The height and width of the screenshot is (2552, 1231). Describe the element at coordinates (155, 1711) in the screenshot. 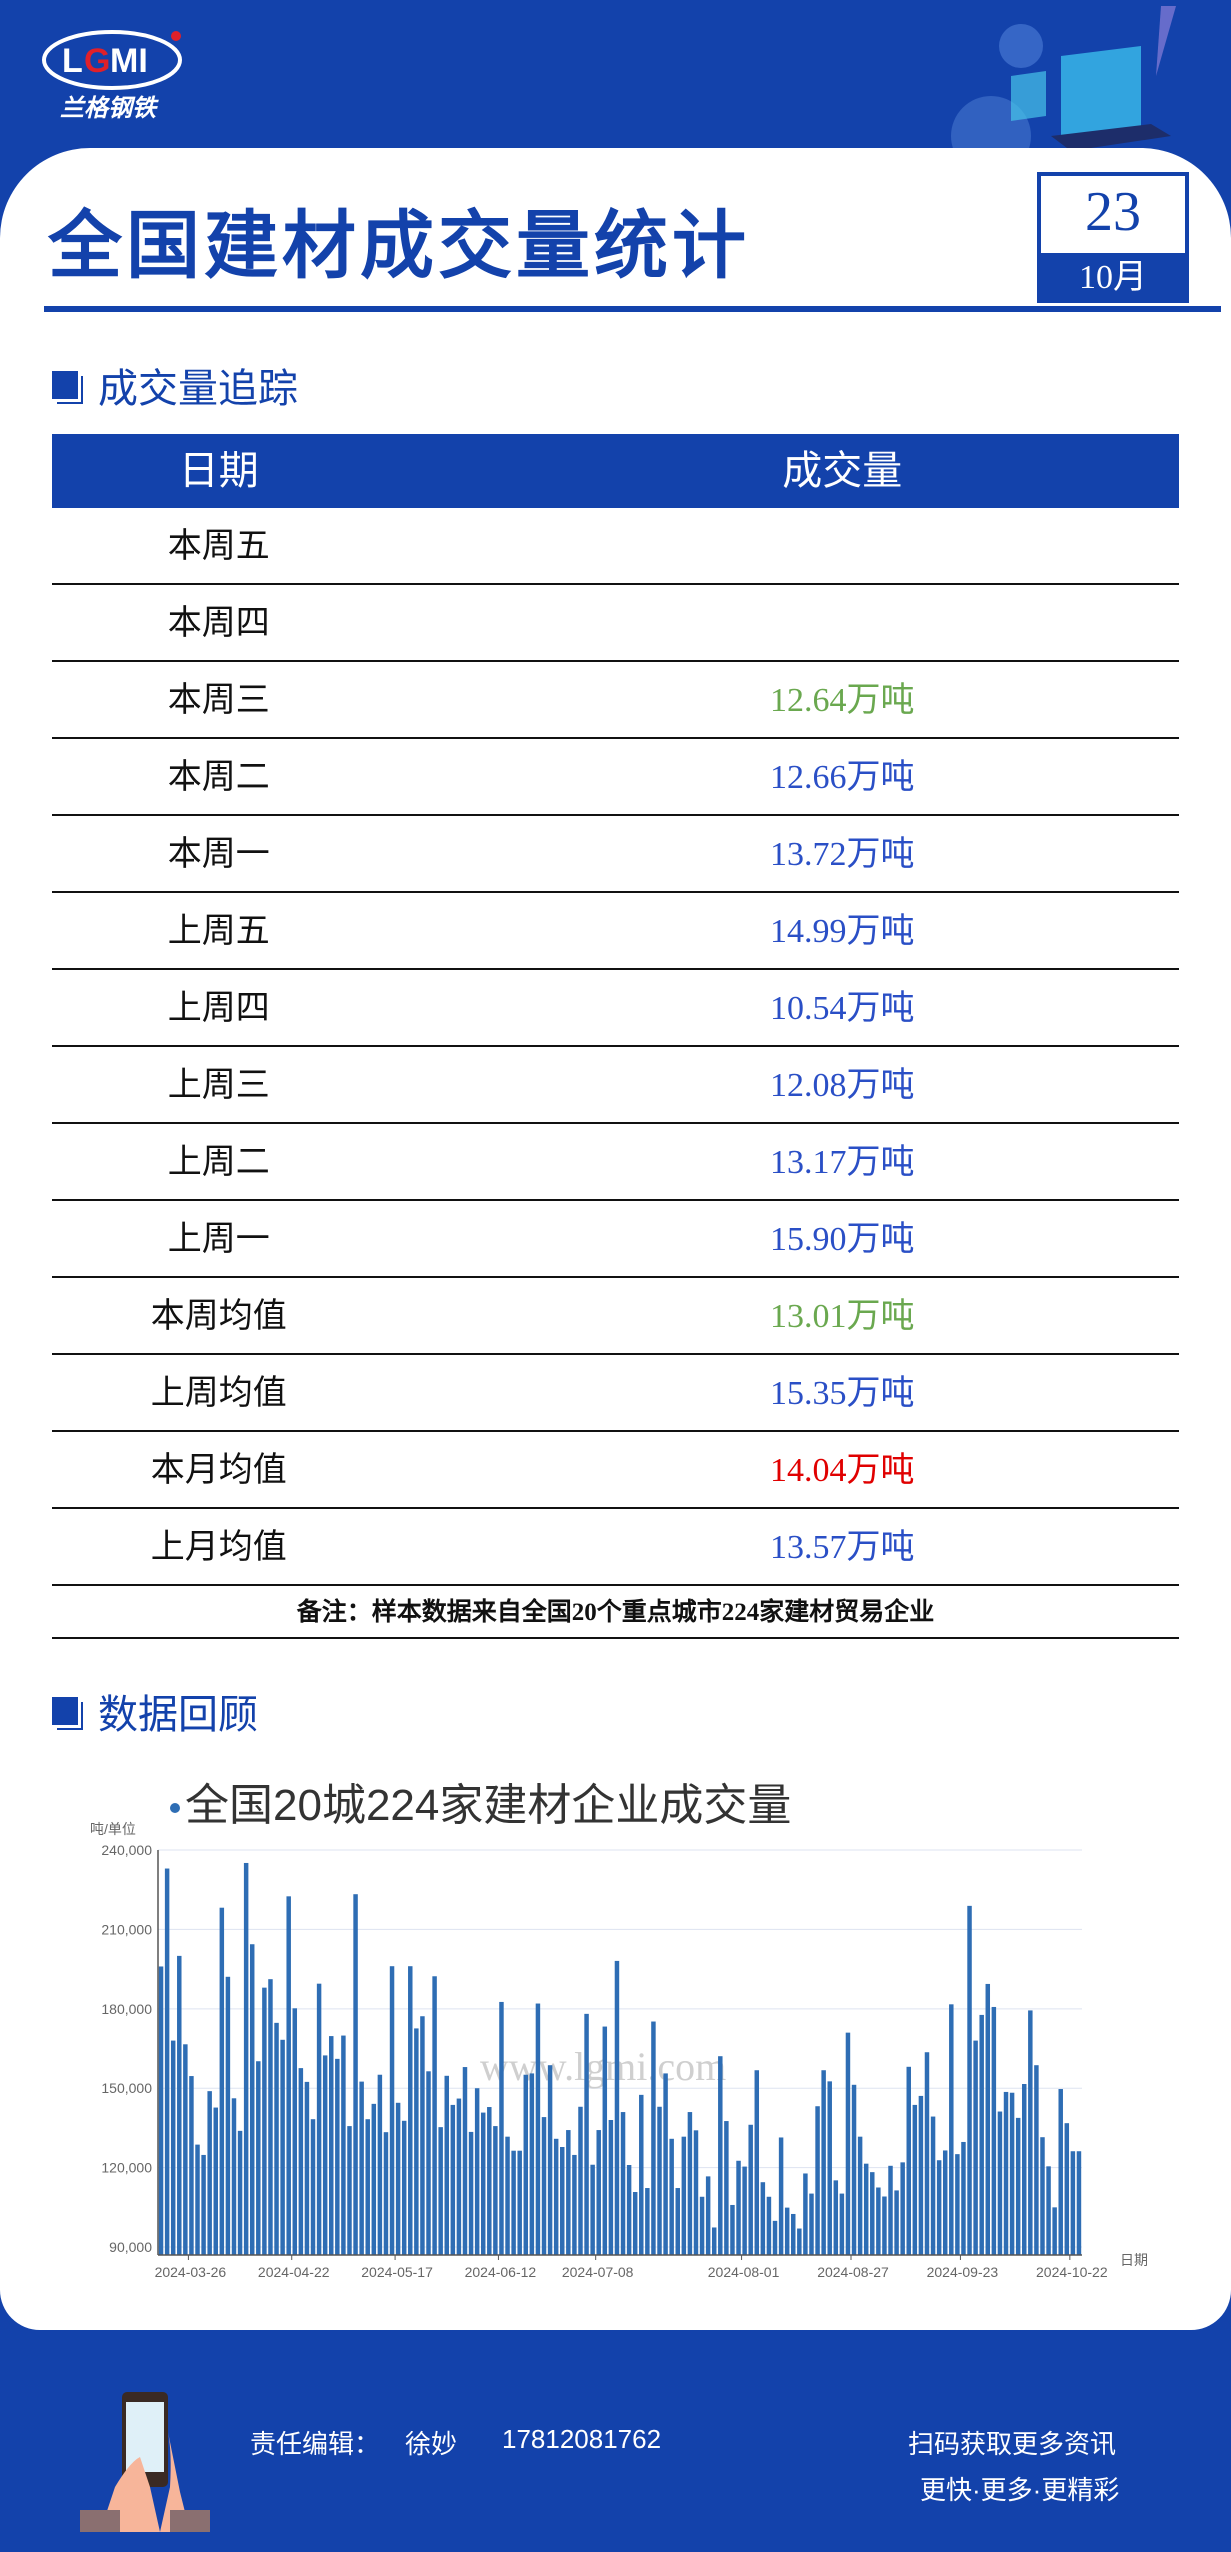

I see `section-header-review: 数据回顾` at that location.